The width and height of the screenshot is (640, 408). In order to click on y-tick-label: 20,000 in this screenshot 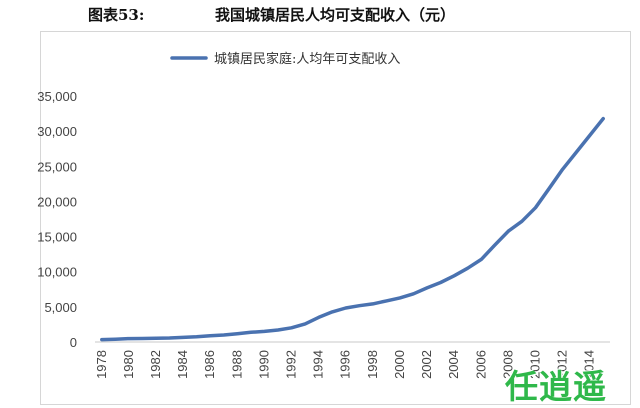, I will do `click(57, 201)`.